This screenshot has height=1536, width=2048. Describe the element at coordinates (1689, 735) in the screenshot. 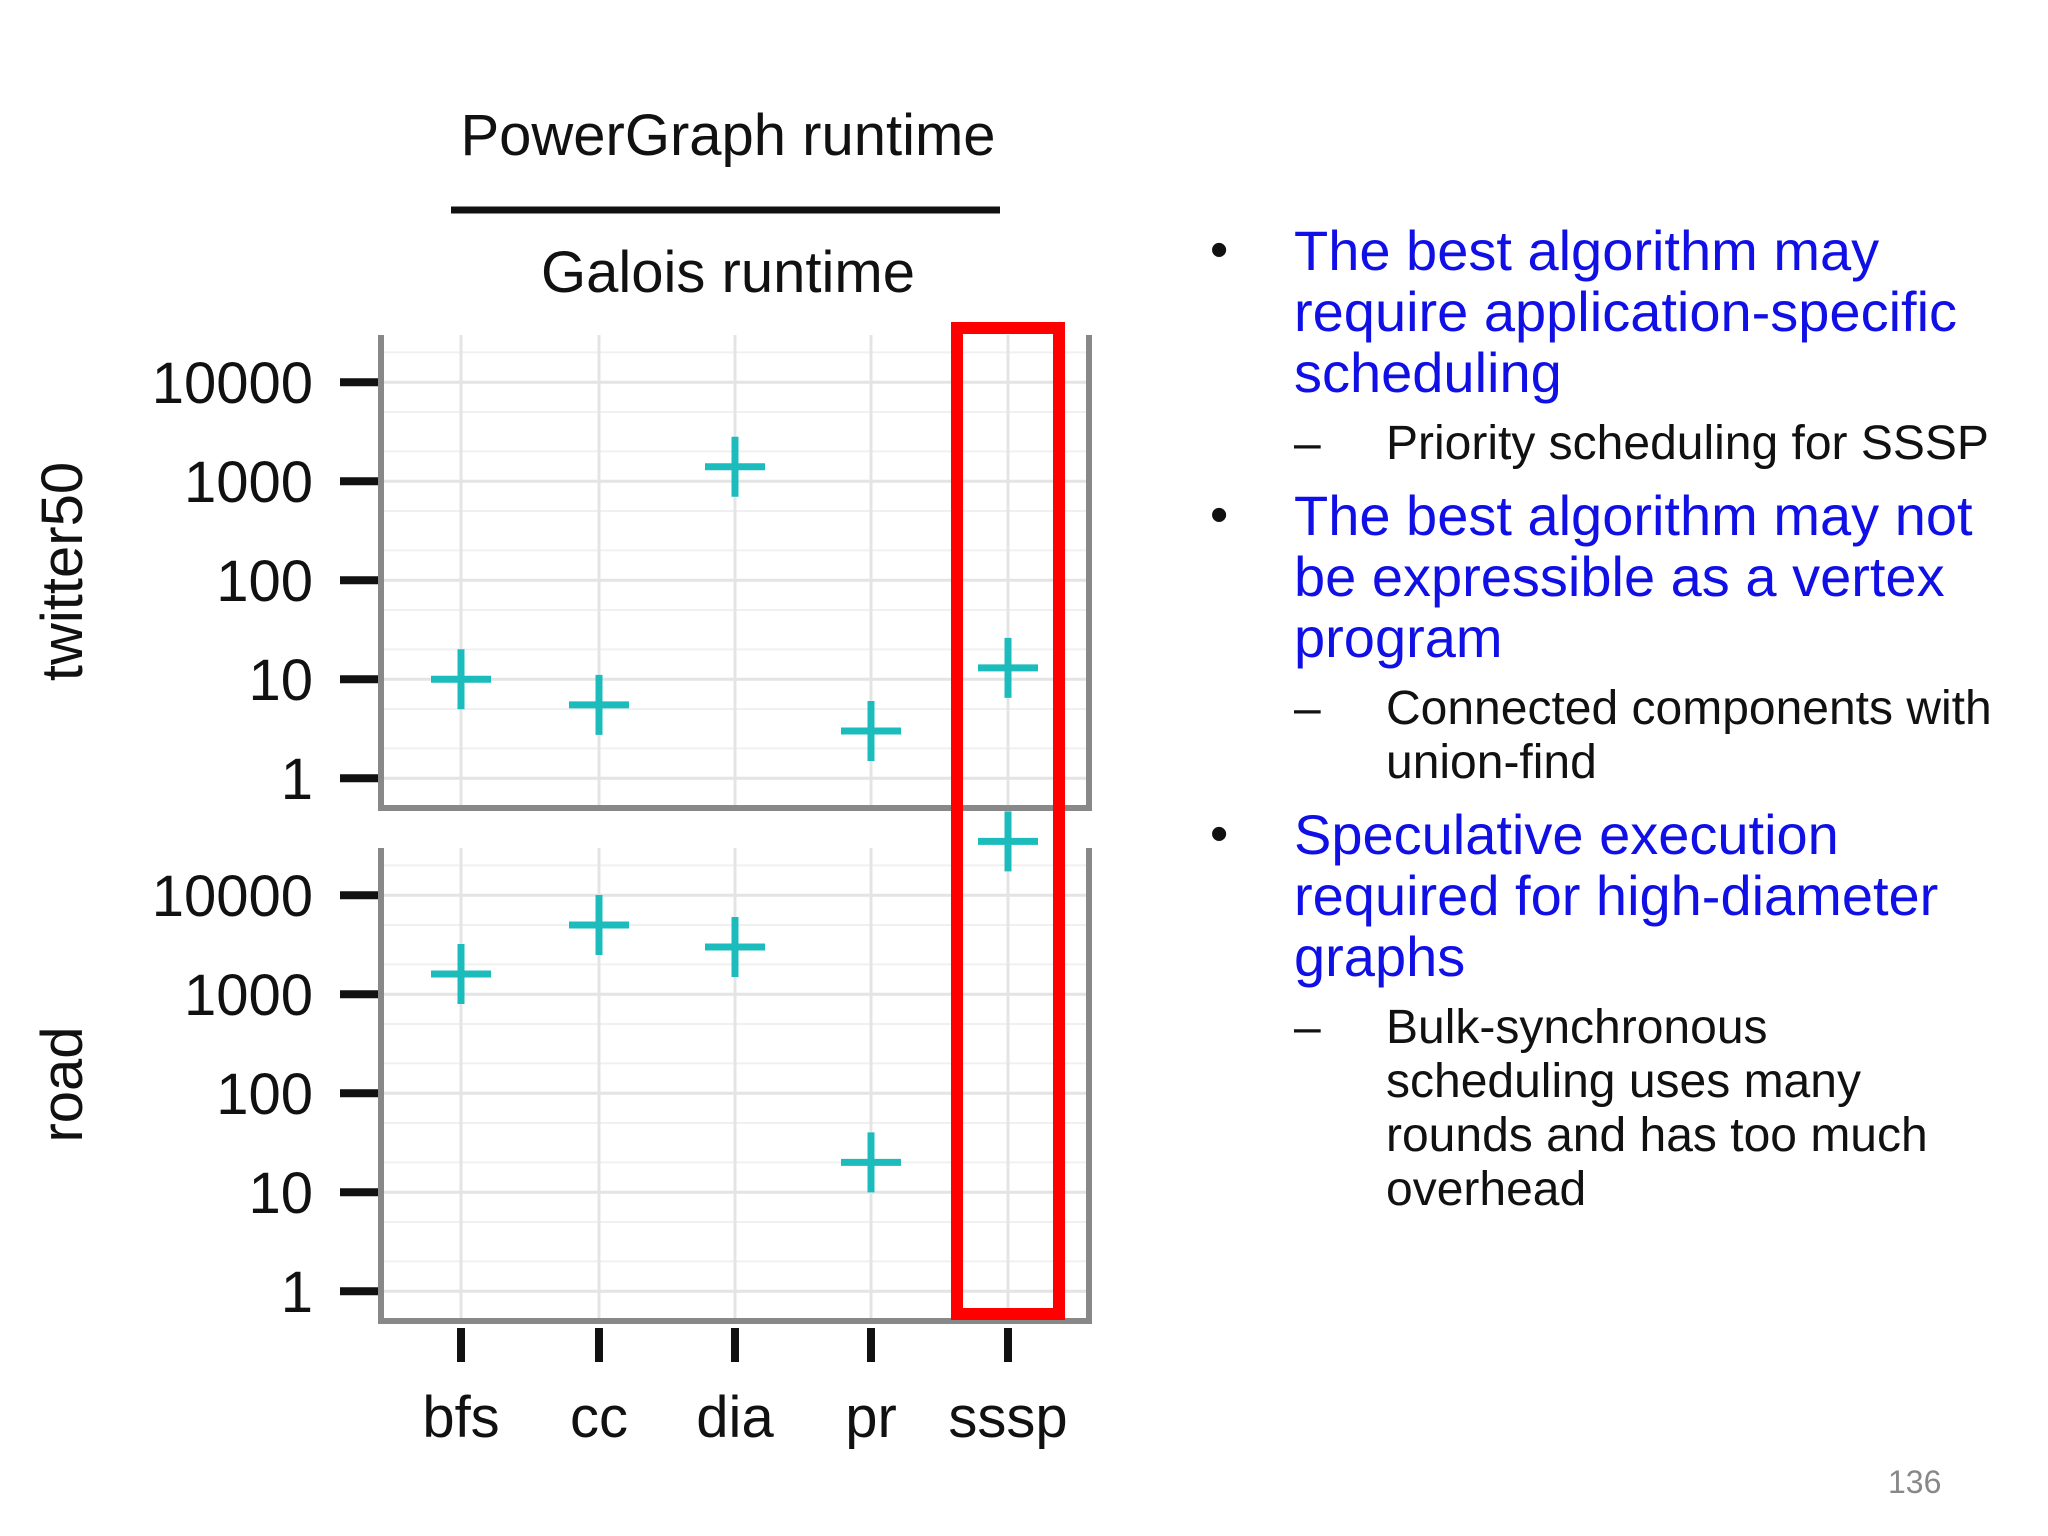

I see `sub-bullet-text: Connected components with union-find` at that location.